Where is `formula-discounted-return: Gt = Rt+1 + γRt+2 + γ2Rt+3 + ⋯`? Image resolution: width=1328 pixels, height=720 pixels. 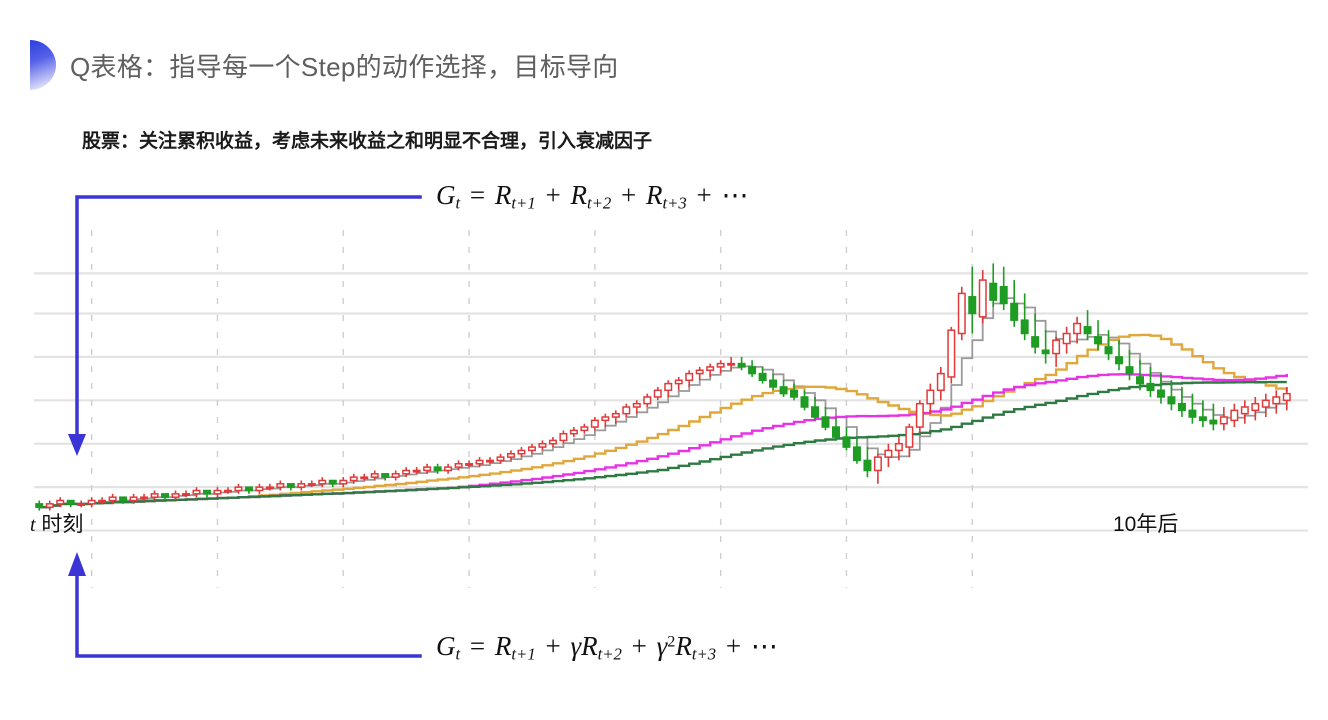 formula-discounted-return: Gt = Rt+1 + γRt+2 + γ2Rt+3 + ⋯ is located at coordinates (607, 648).